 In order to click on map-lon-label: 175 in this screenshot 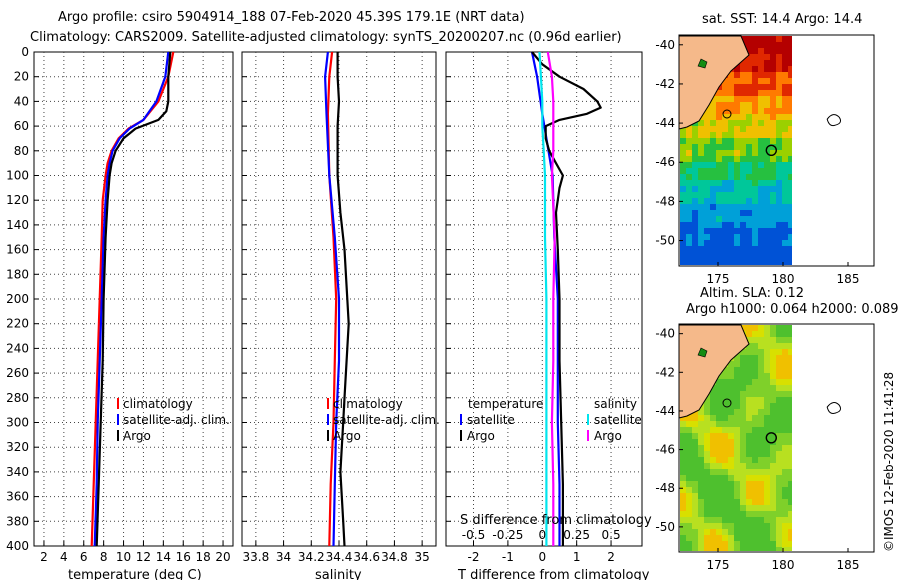, I will do `click(718, 279)`.